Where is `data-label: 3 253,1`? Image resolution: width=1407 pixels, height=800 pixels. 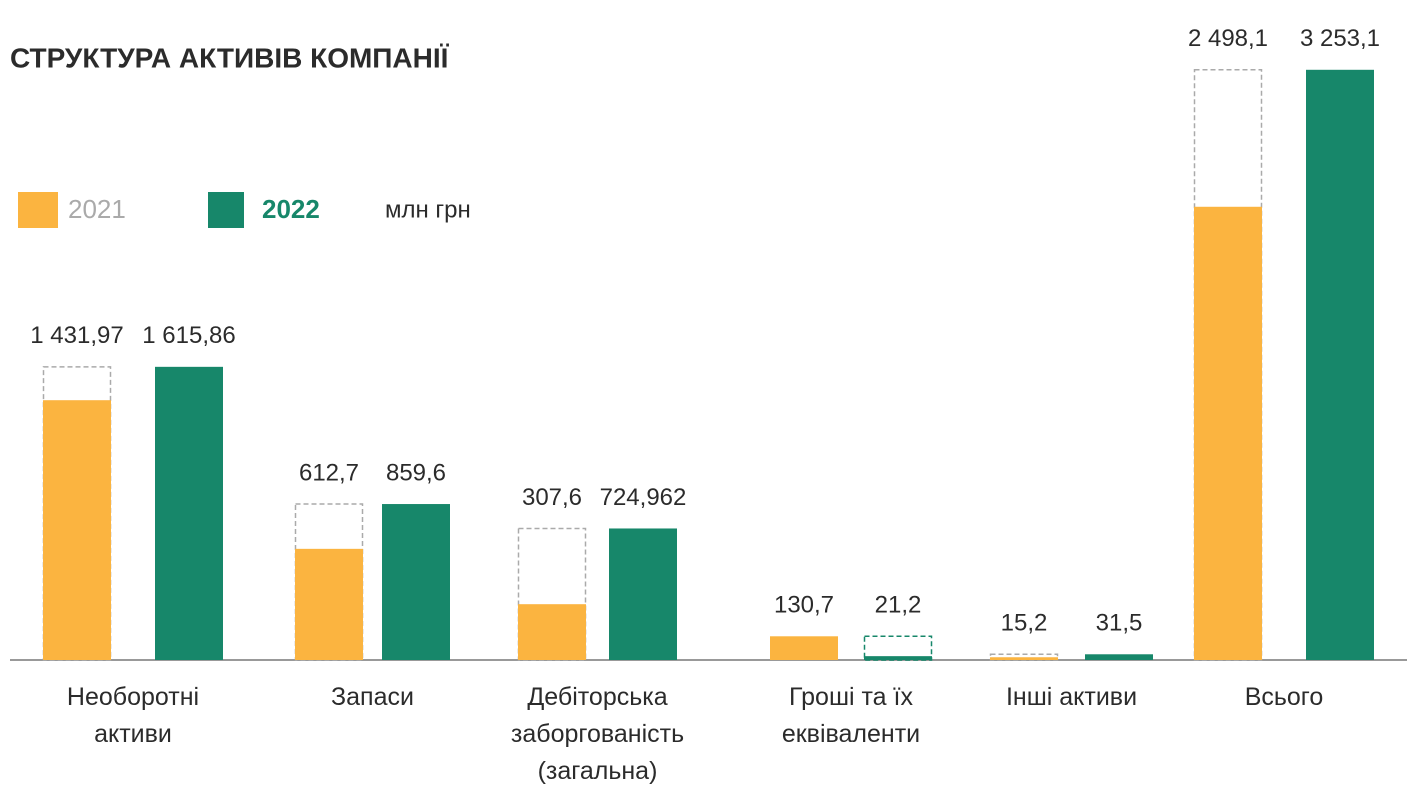
data-label: 3 253,1 is located at coordinates (1340, 38).